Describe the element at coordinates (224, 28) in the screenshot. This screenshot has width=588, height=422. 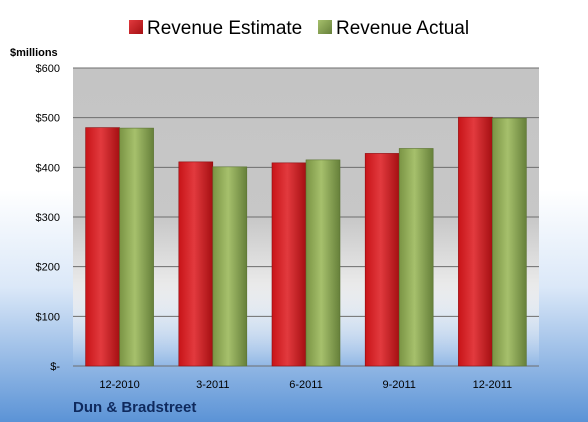
I see `legend-label-revenue-estimate: Revenue Estimate` at that location.